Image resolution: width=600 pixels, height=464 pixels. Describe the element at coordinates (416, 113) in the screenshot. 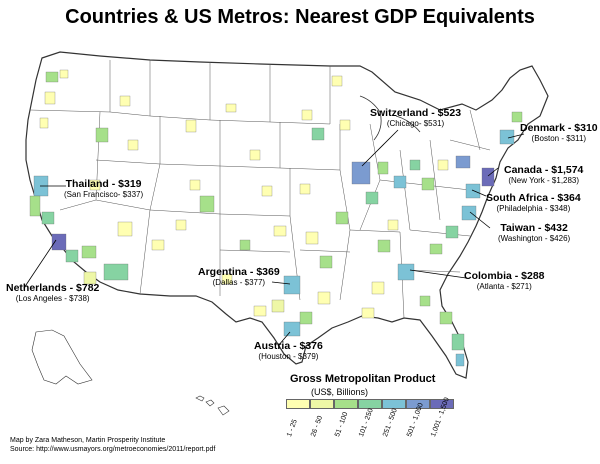

I see `callout-switzerland-main: Switzerland - $523` at that location.